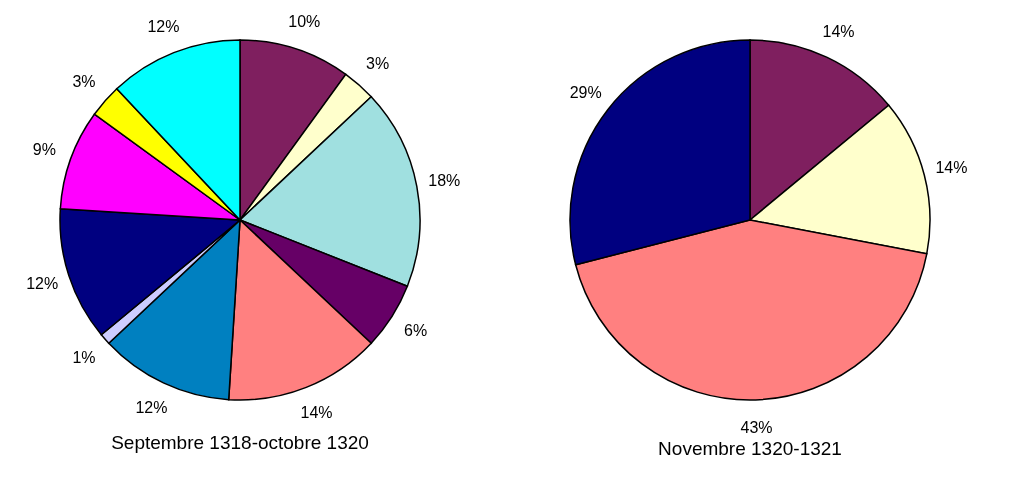 This screenshot has height=484, width=1010. What do you see at coordinates (585, 92) in the screenshot?
I see `data-label: 29%` at bounding box center [585, 92].